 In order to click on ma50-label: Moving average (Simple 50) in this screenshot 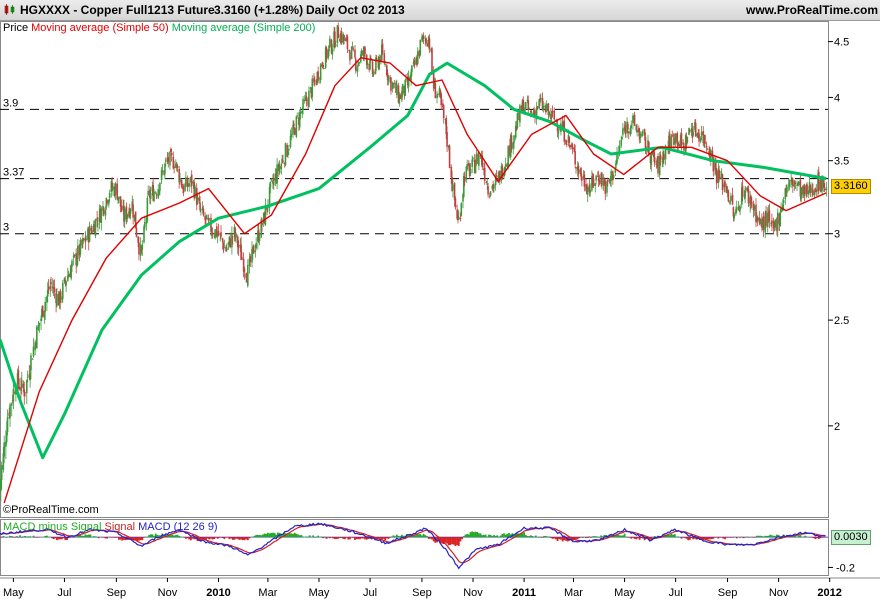, I will do `click(100, 28)`.